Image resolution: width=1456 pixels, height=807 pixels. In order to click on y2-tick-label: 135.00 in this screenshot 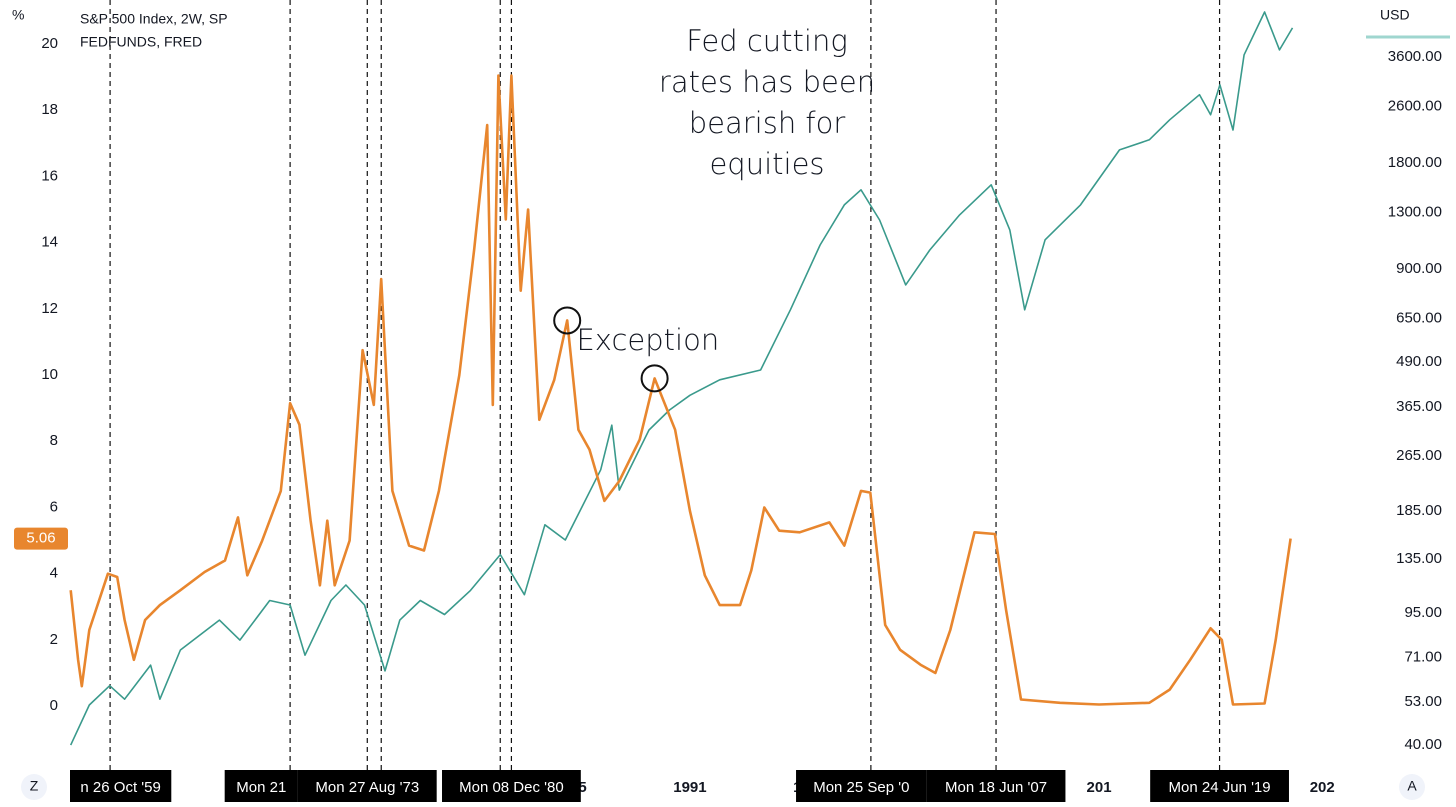, I will do `click(1419, 558)`.